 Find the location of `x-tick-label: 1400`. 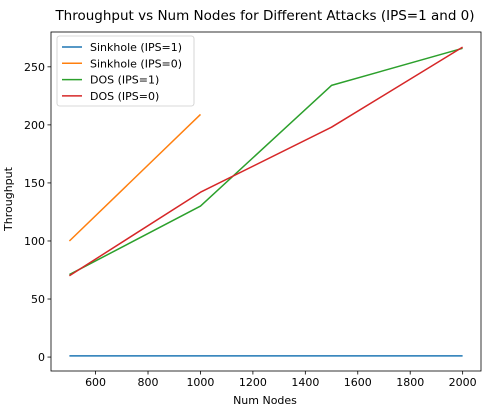

x-tick-label: 1400 is located at coordinates (305, 382).